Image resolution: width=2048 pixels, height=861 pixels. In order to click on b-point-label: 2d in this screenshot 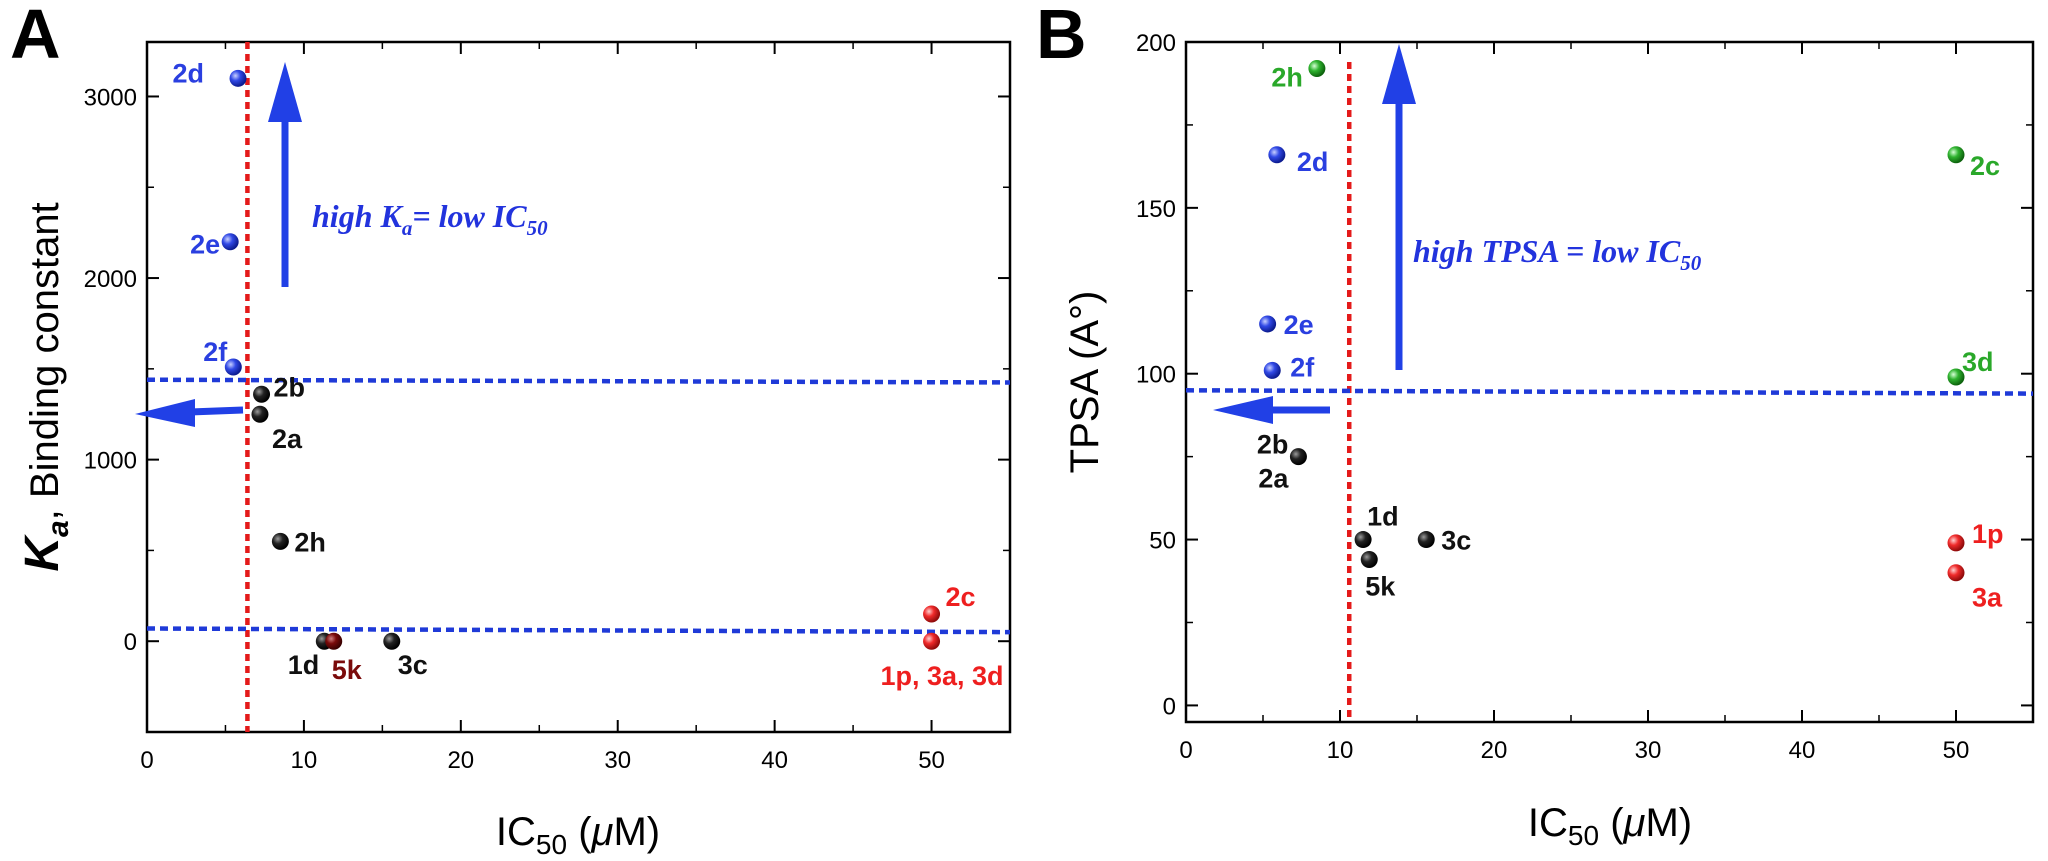, I will do `click(1313, 162)`.